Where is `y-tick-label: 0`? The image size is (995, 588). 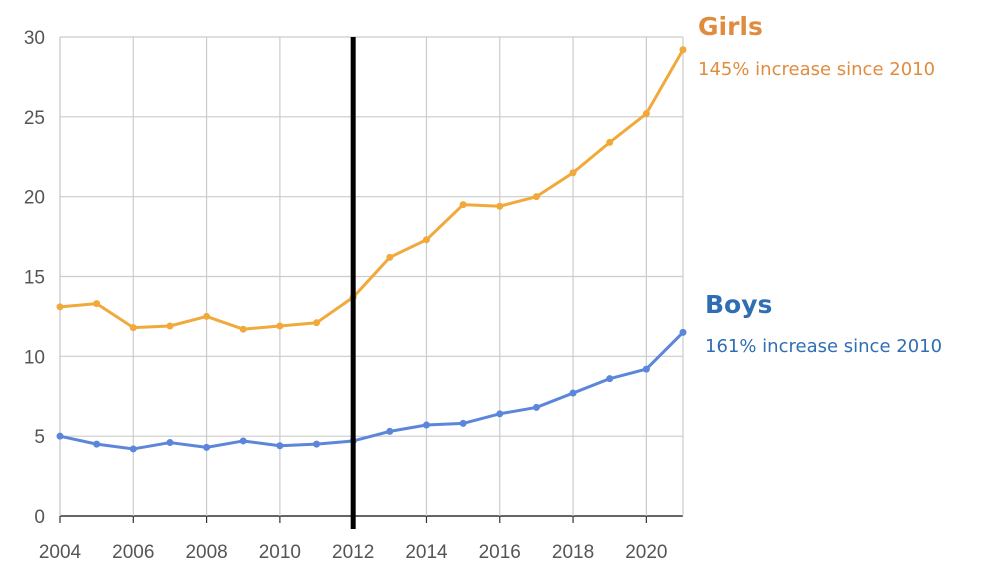
y-tick-label: 0 is located at coordinates (39, 517).